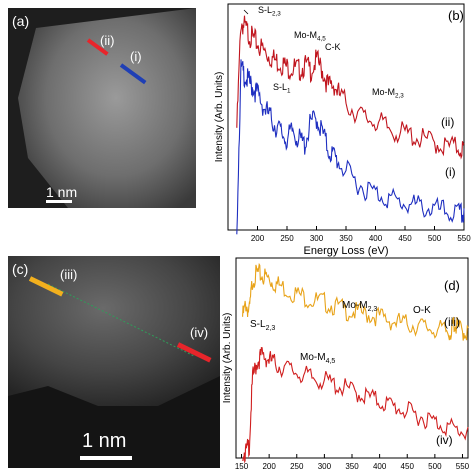 This screenshot has width=474, height=474. What do you see at coordinates (20, 269) in the screenshot?
I see `panel-label-c: (c)` at bounding box center [20, 269].